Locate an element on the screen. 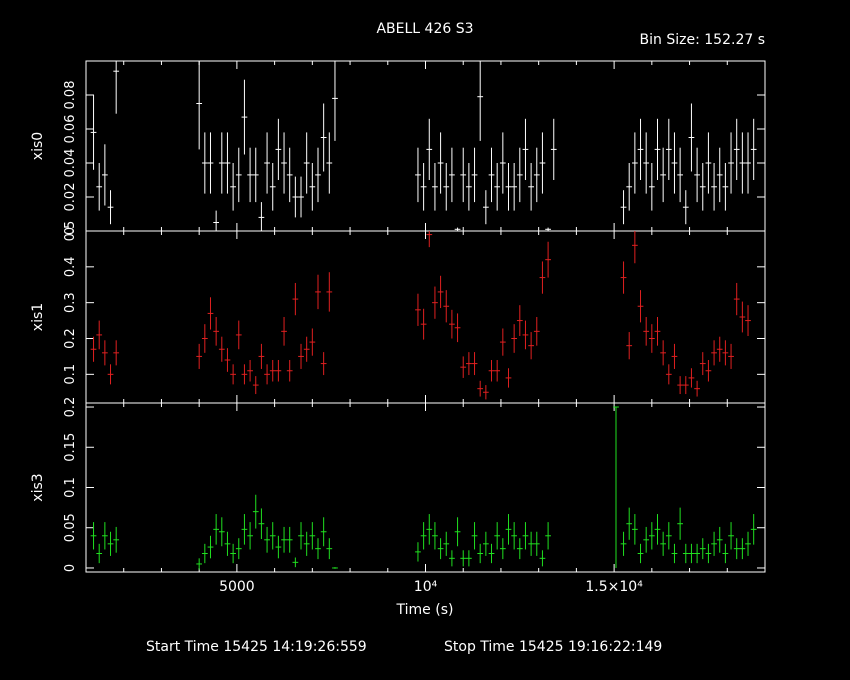 Image resolution: width=850 pixels, height=680 pixels. xis0-y-tick-label-2: 0.04 is located at coordinates (70, 163).